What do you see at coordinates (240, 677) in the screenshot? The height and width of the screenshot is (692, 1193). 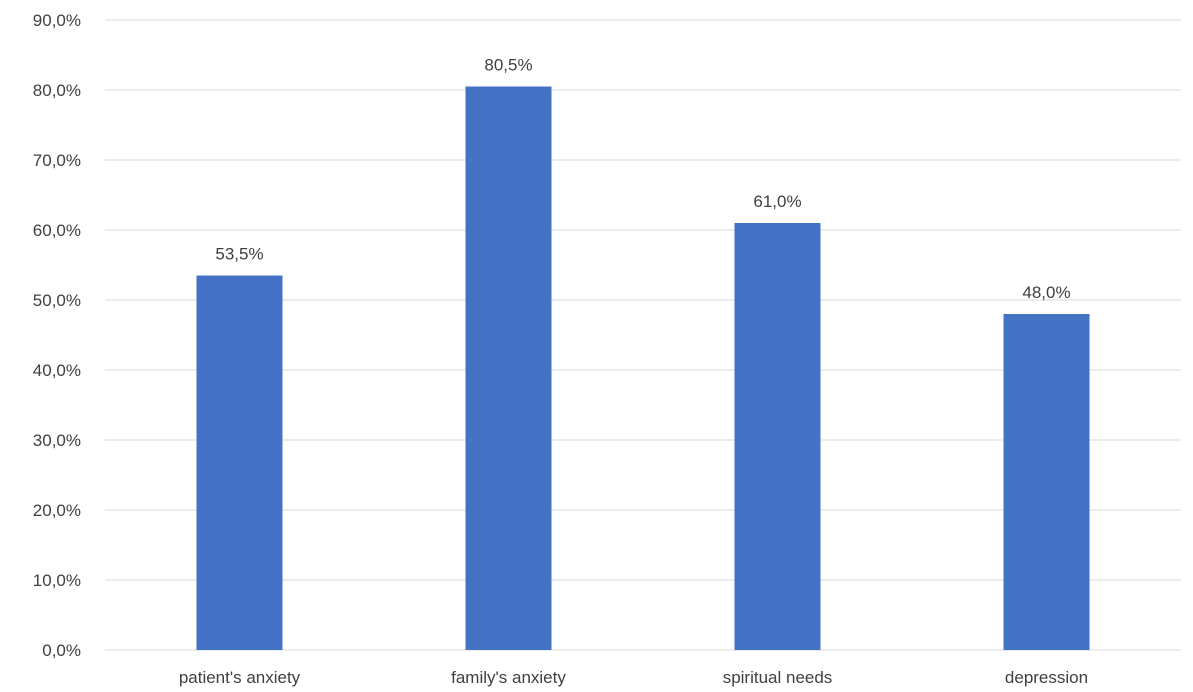 I see `x-tick-label: patient's anxiety` at bounding box center [240, 677].